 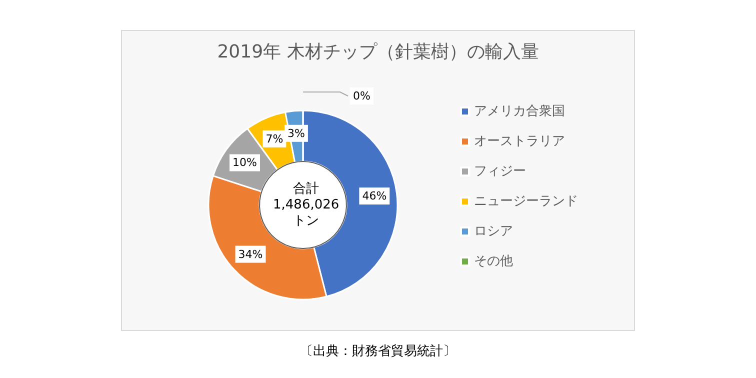 What do you see at coordinates (374, 195) in the screenshot?
I see `data-label: 46%` at bounding box center [374, 195].